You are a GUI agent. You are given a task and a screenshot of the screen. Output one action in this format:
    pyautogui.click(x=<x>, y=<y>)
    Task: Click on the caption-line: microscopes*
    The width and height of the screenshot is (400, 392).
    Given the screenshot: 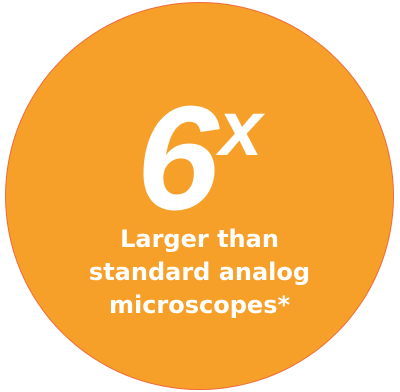 What is the action you would take?
    pyautogui.click(x=199, y=305)
    